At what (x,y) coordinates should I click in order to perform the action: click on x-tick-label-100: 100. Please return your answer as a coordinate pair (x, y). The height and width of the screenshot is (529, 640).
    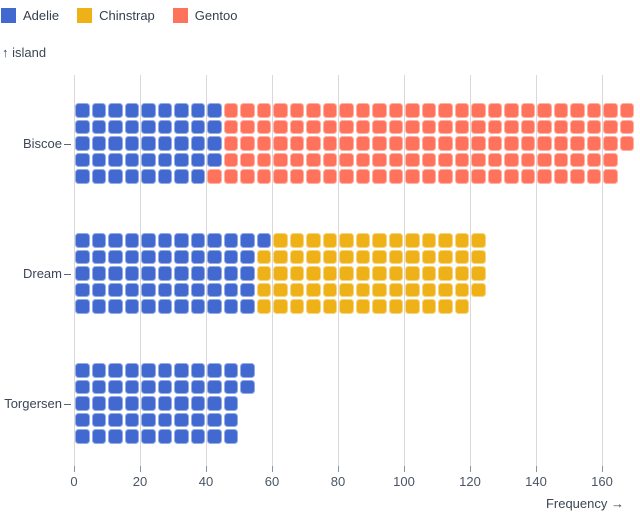
    Looking at the image, I should click on (404, 481).